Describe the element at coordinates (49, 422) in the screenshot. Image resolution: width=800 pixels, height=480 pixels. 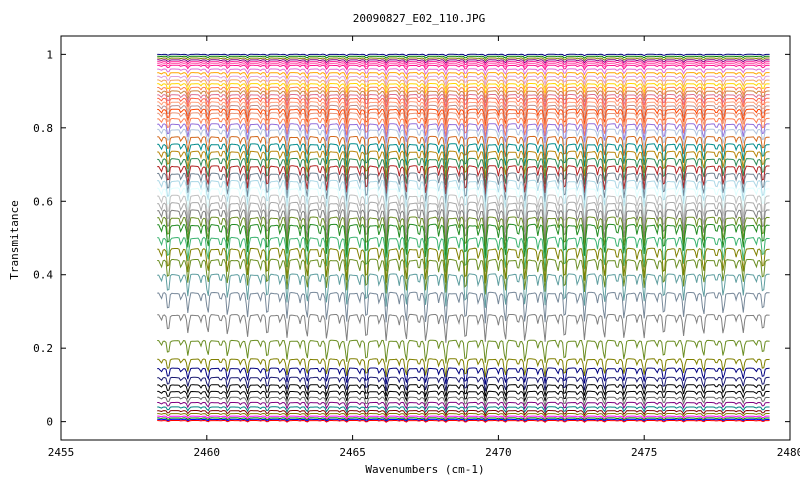
I see `y-tick-label: 0` at that location.